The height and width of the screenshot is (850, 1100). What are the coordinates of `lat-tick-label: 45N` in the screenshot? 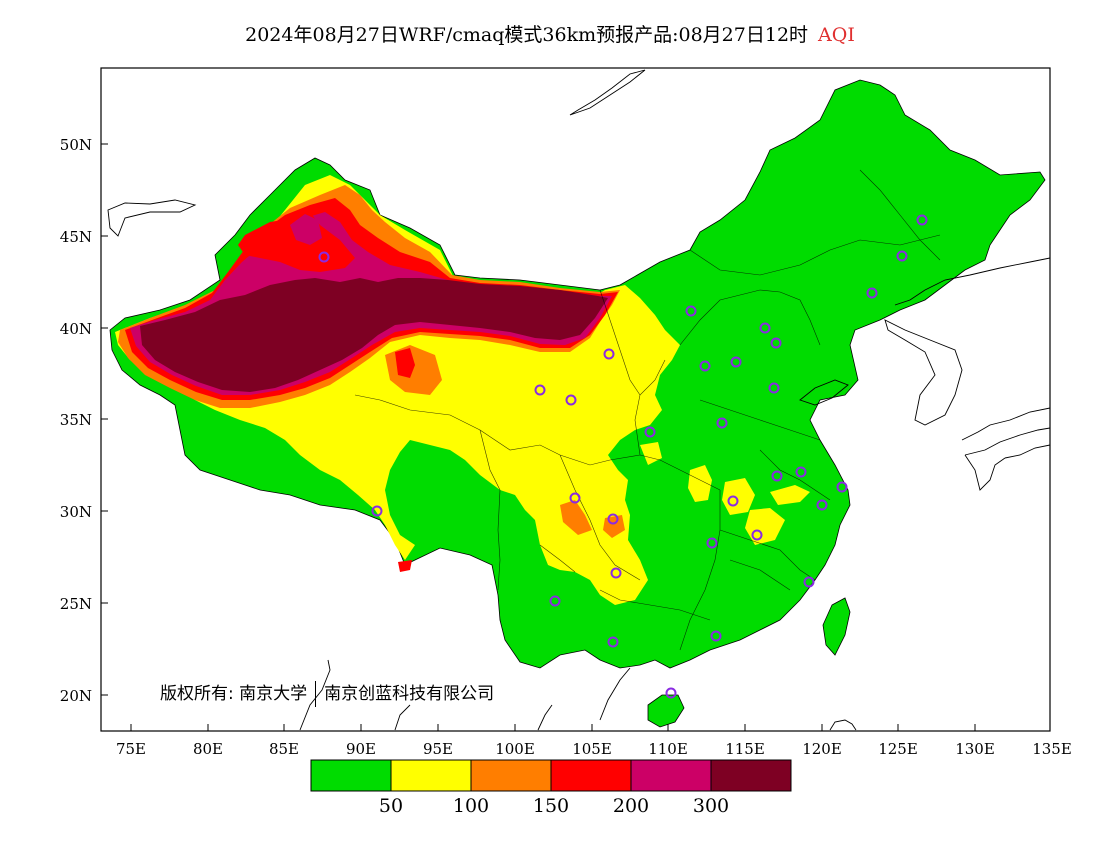 It's located at (76, 237).